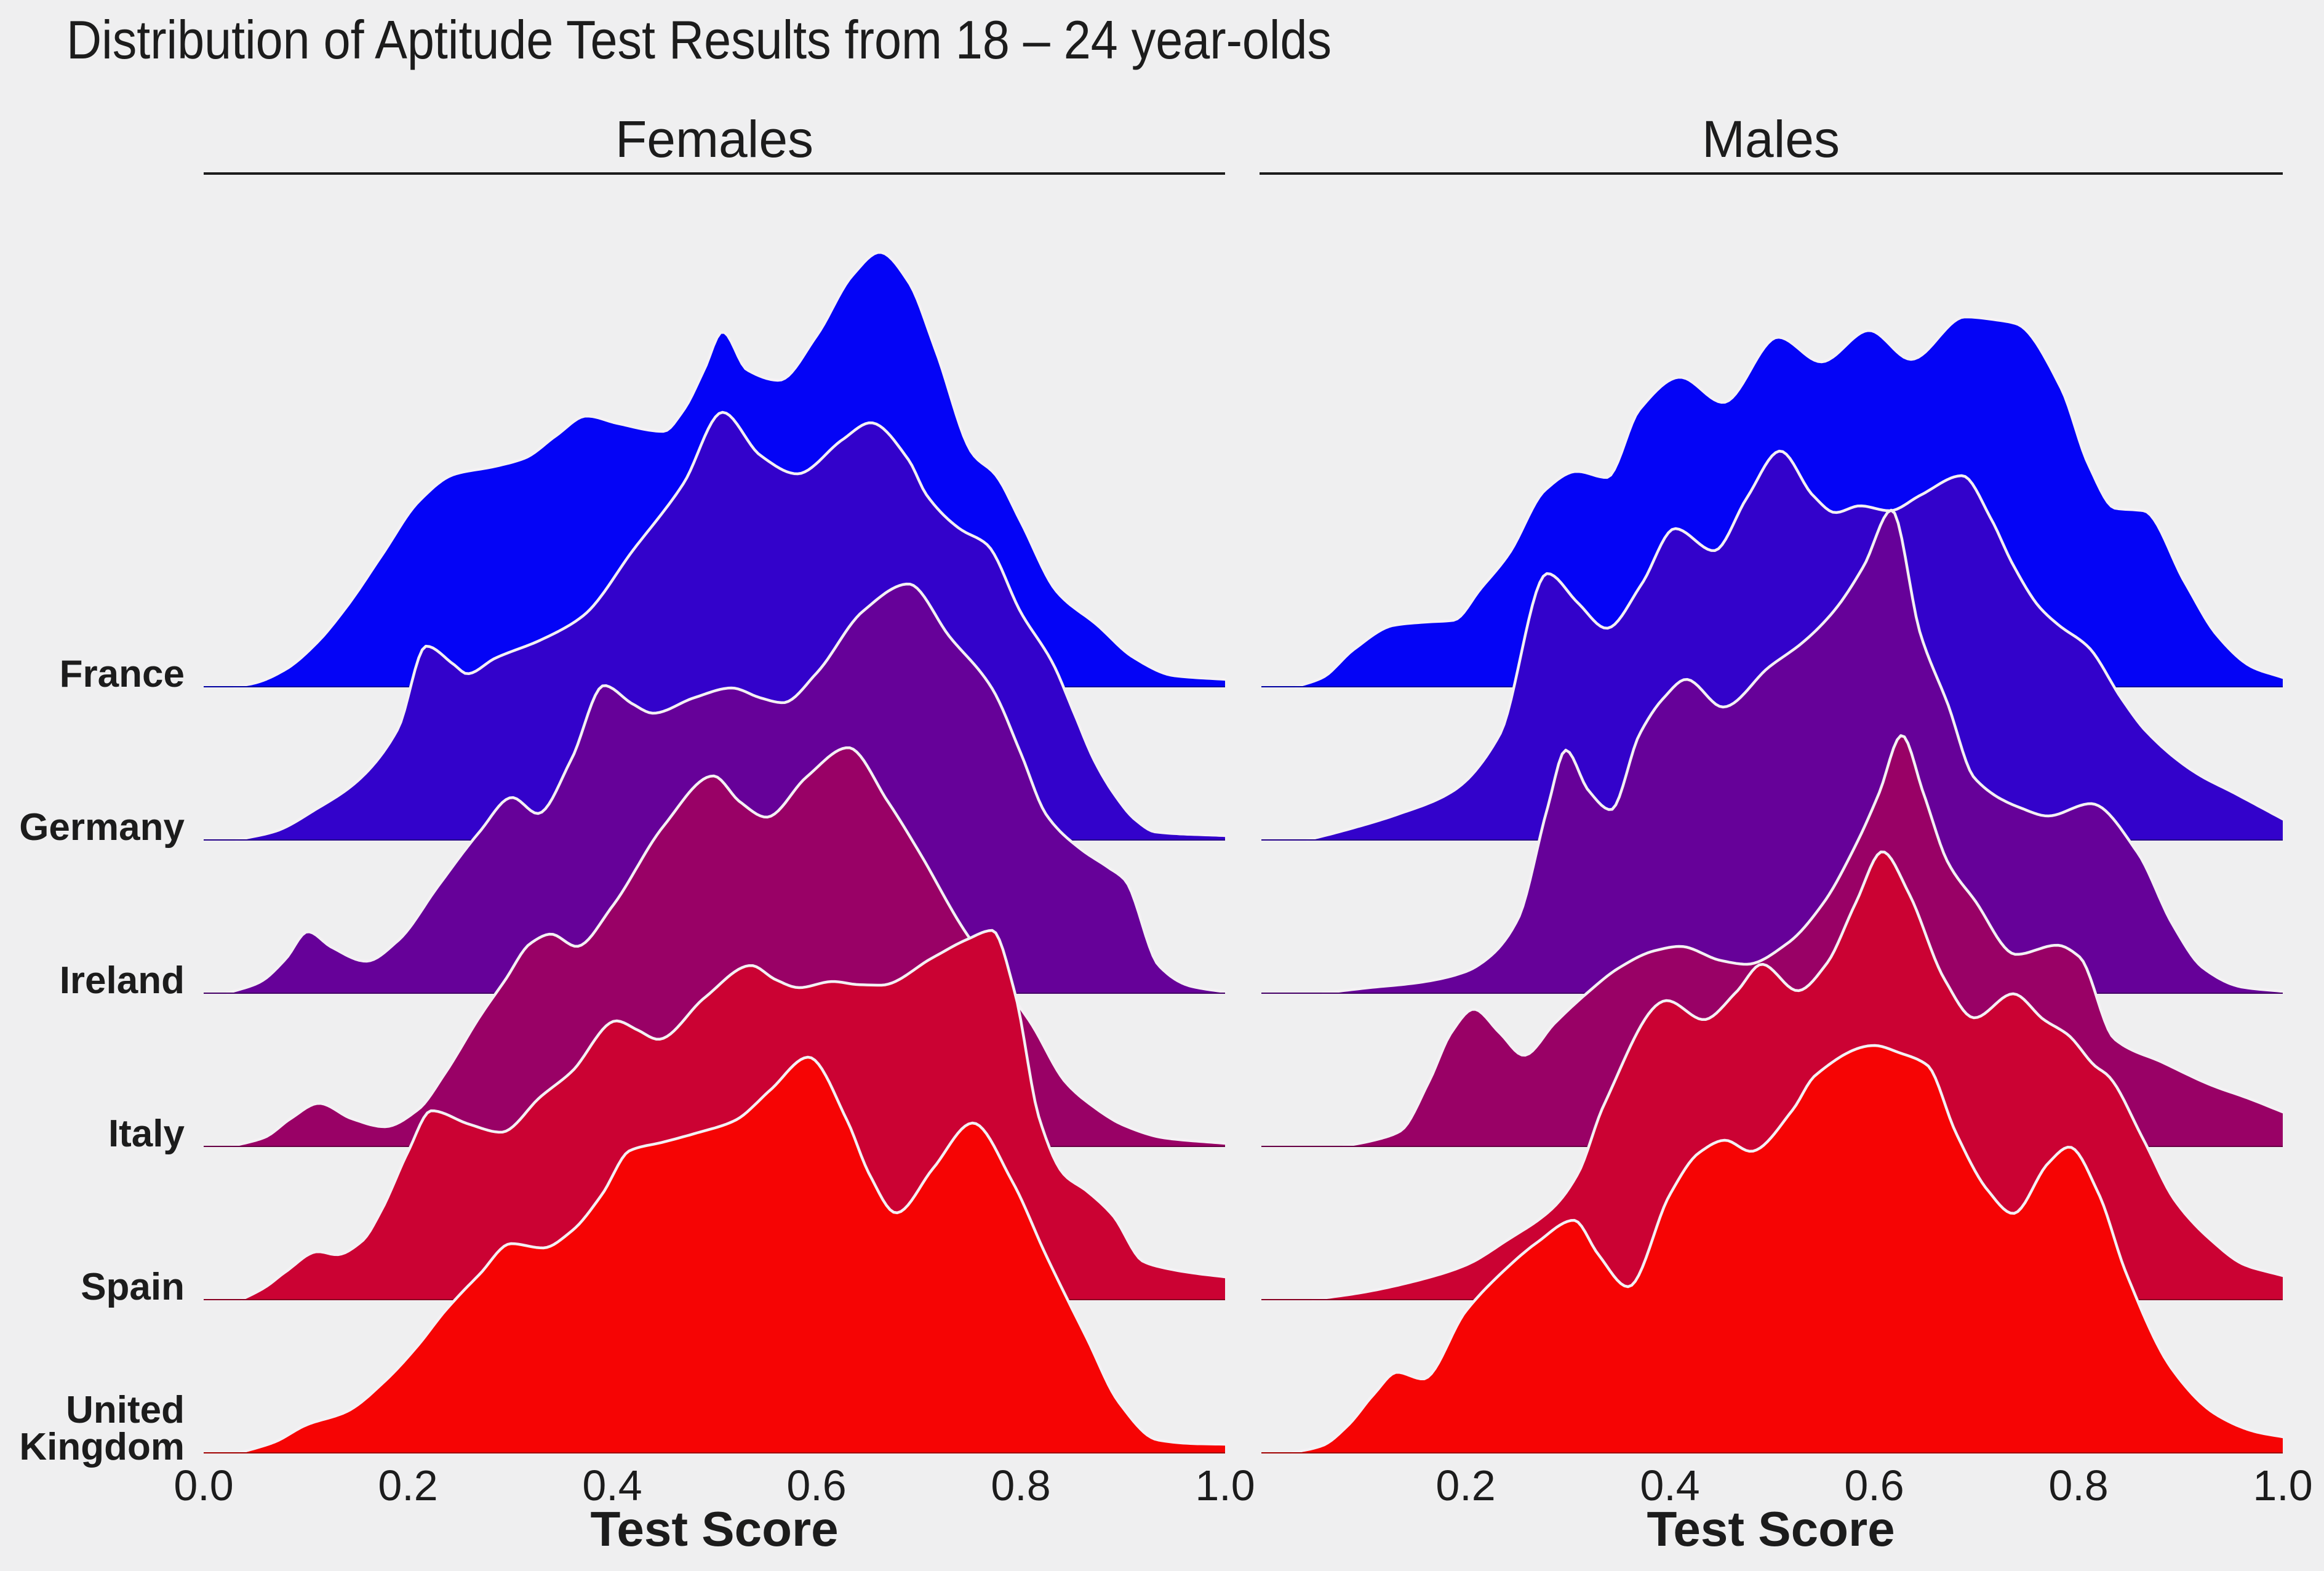 The width and height of the screenshot is (2324, 1571). I want to click on svg-text: United, so click(125, 1410).